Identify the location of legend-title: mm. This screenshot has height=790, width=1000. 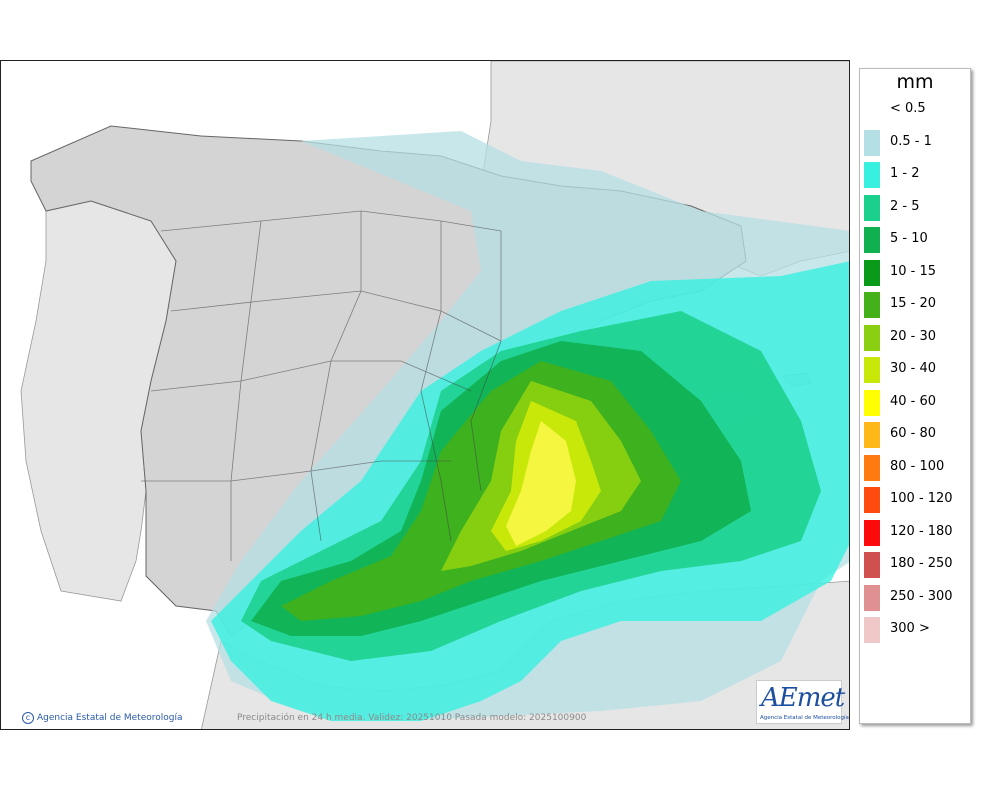
(915, 82).